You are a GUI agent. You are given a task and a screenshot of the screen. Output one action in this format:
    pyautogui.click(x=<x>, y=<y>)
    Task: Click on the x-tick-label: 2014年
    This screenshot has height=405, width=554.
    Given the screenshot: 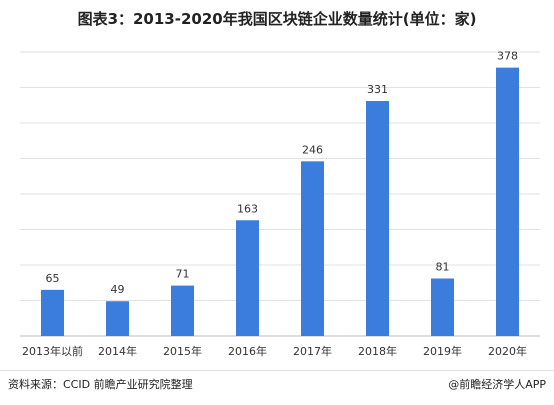 What is the action you would take?
    pyautogui.click(x=117, y=351)
    